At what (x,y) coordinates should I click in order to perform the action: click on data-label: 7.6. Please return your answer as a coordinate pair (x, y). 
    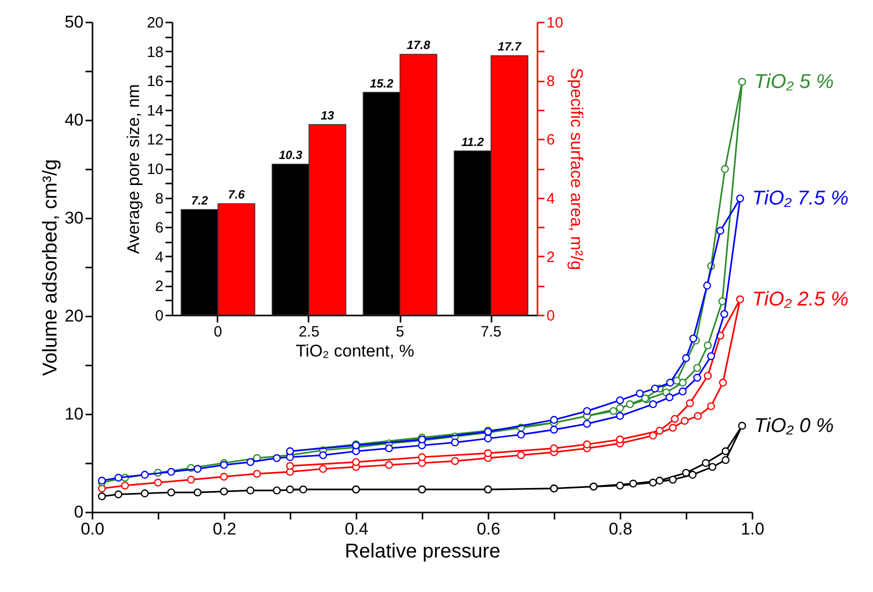
    Looking at the image, I should click on (237, 195).